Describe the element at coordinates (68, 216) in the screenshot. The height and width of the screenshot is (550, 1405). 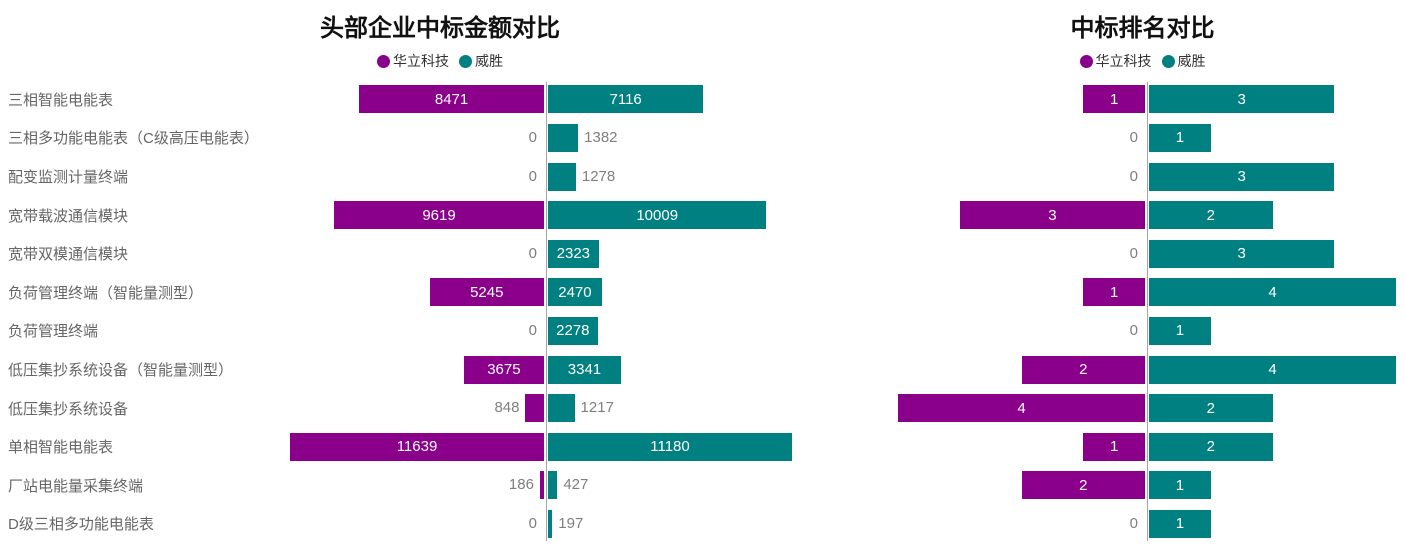
I see `category-label: 宽带载波通信模块` at that location.